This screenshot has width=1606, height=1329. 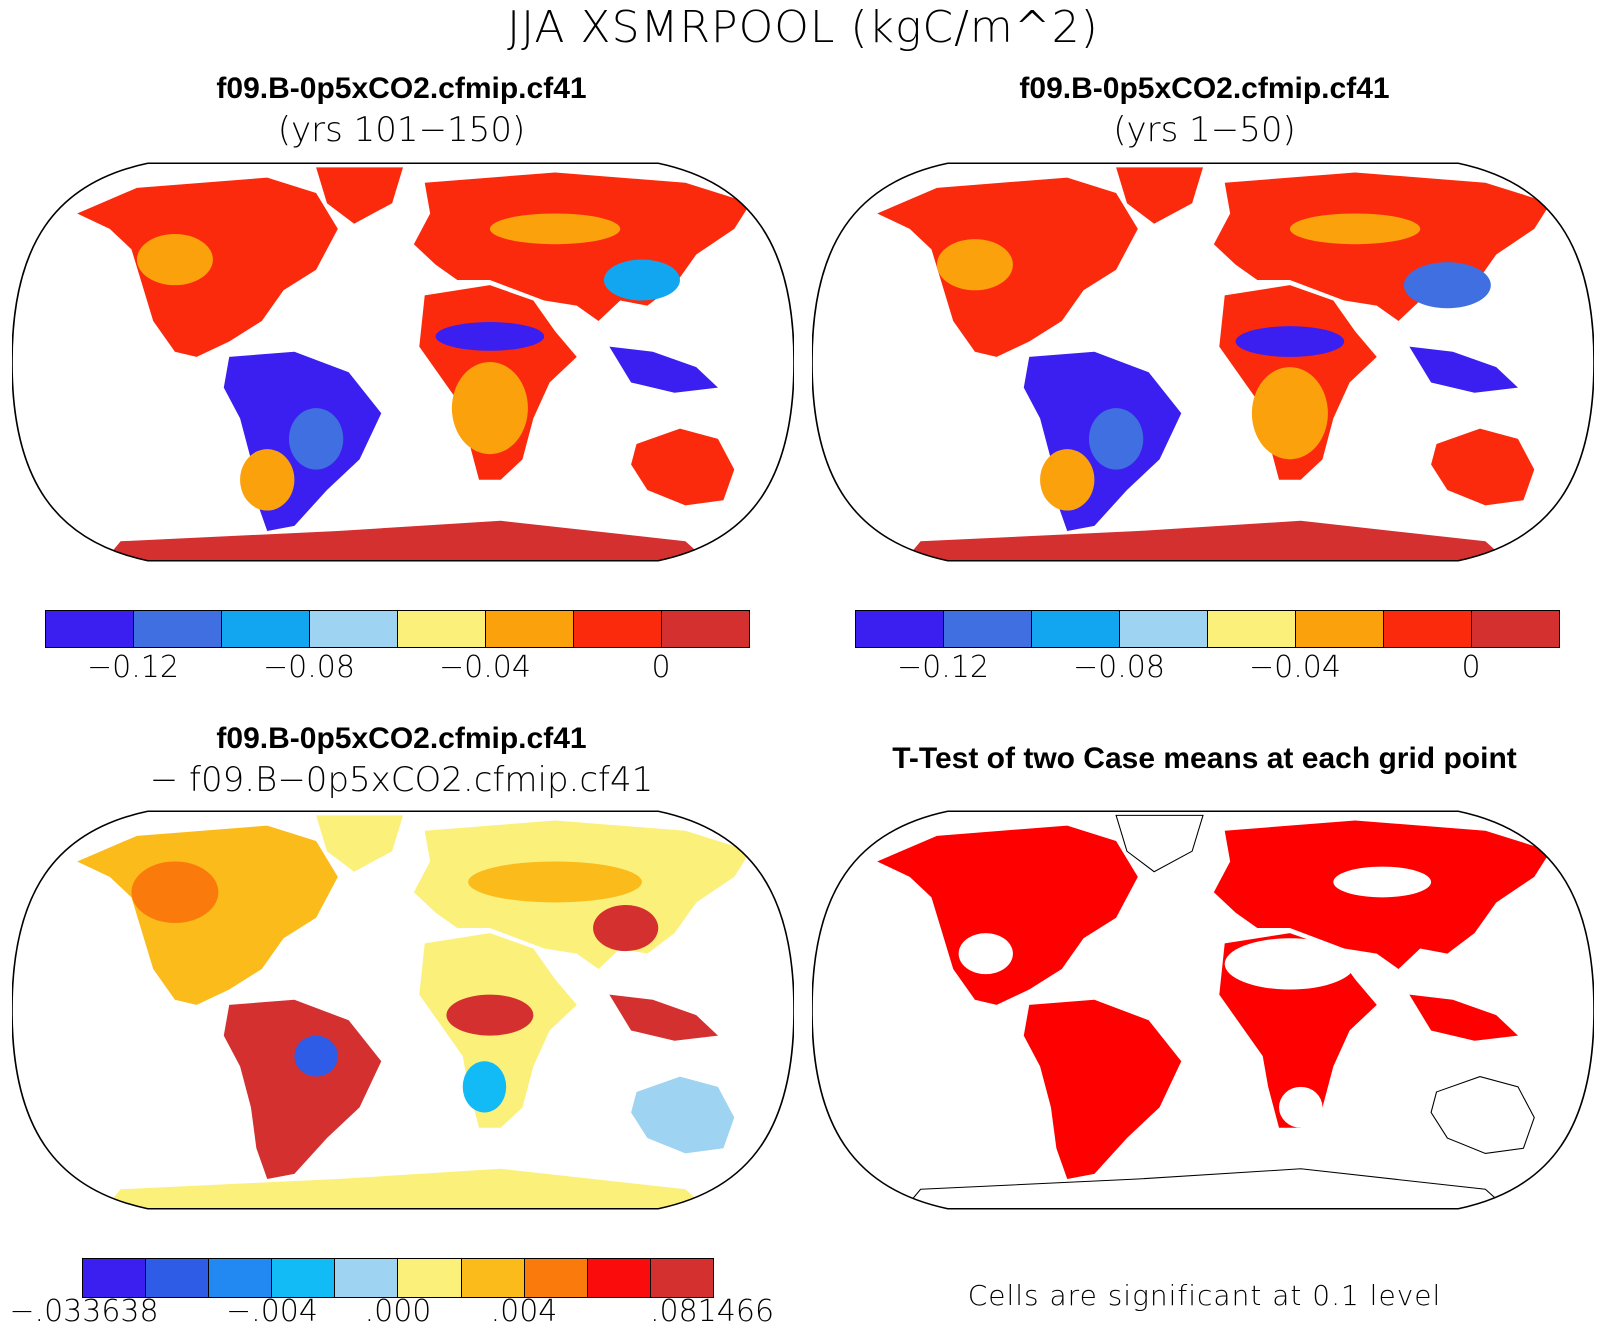 I want to click on panel-1-map, so click(x=403, y=362).